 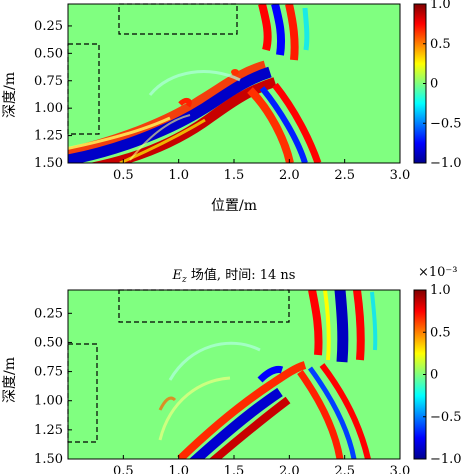 I want to click on y-ticks-1: 0.25 0.50 0.75 1.00 1.25 1.50, so click(x=53, y=95).